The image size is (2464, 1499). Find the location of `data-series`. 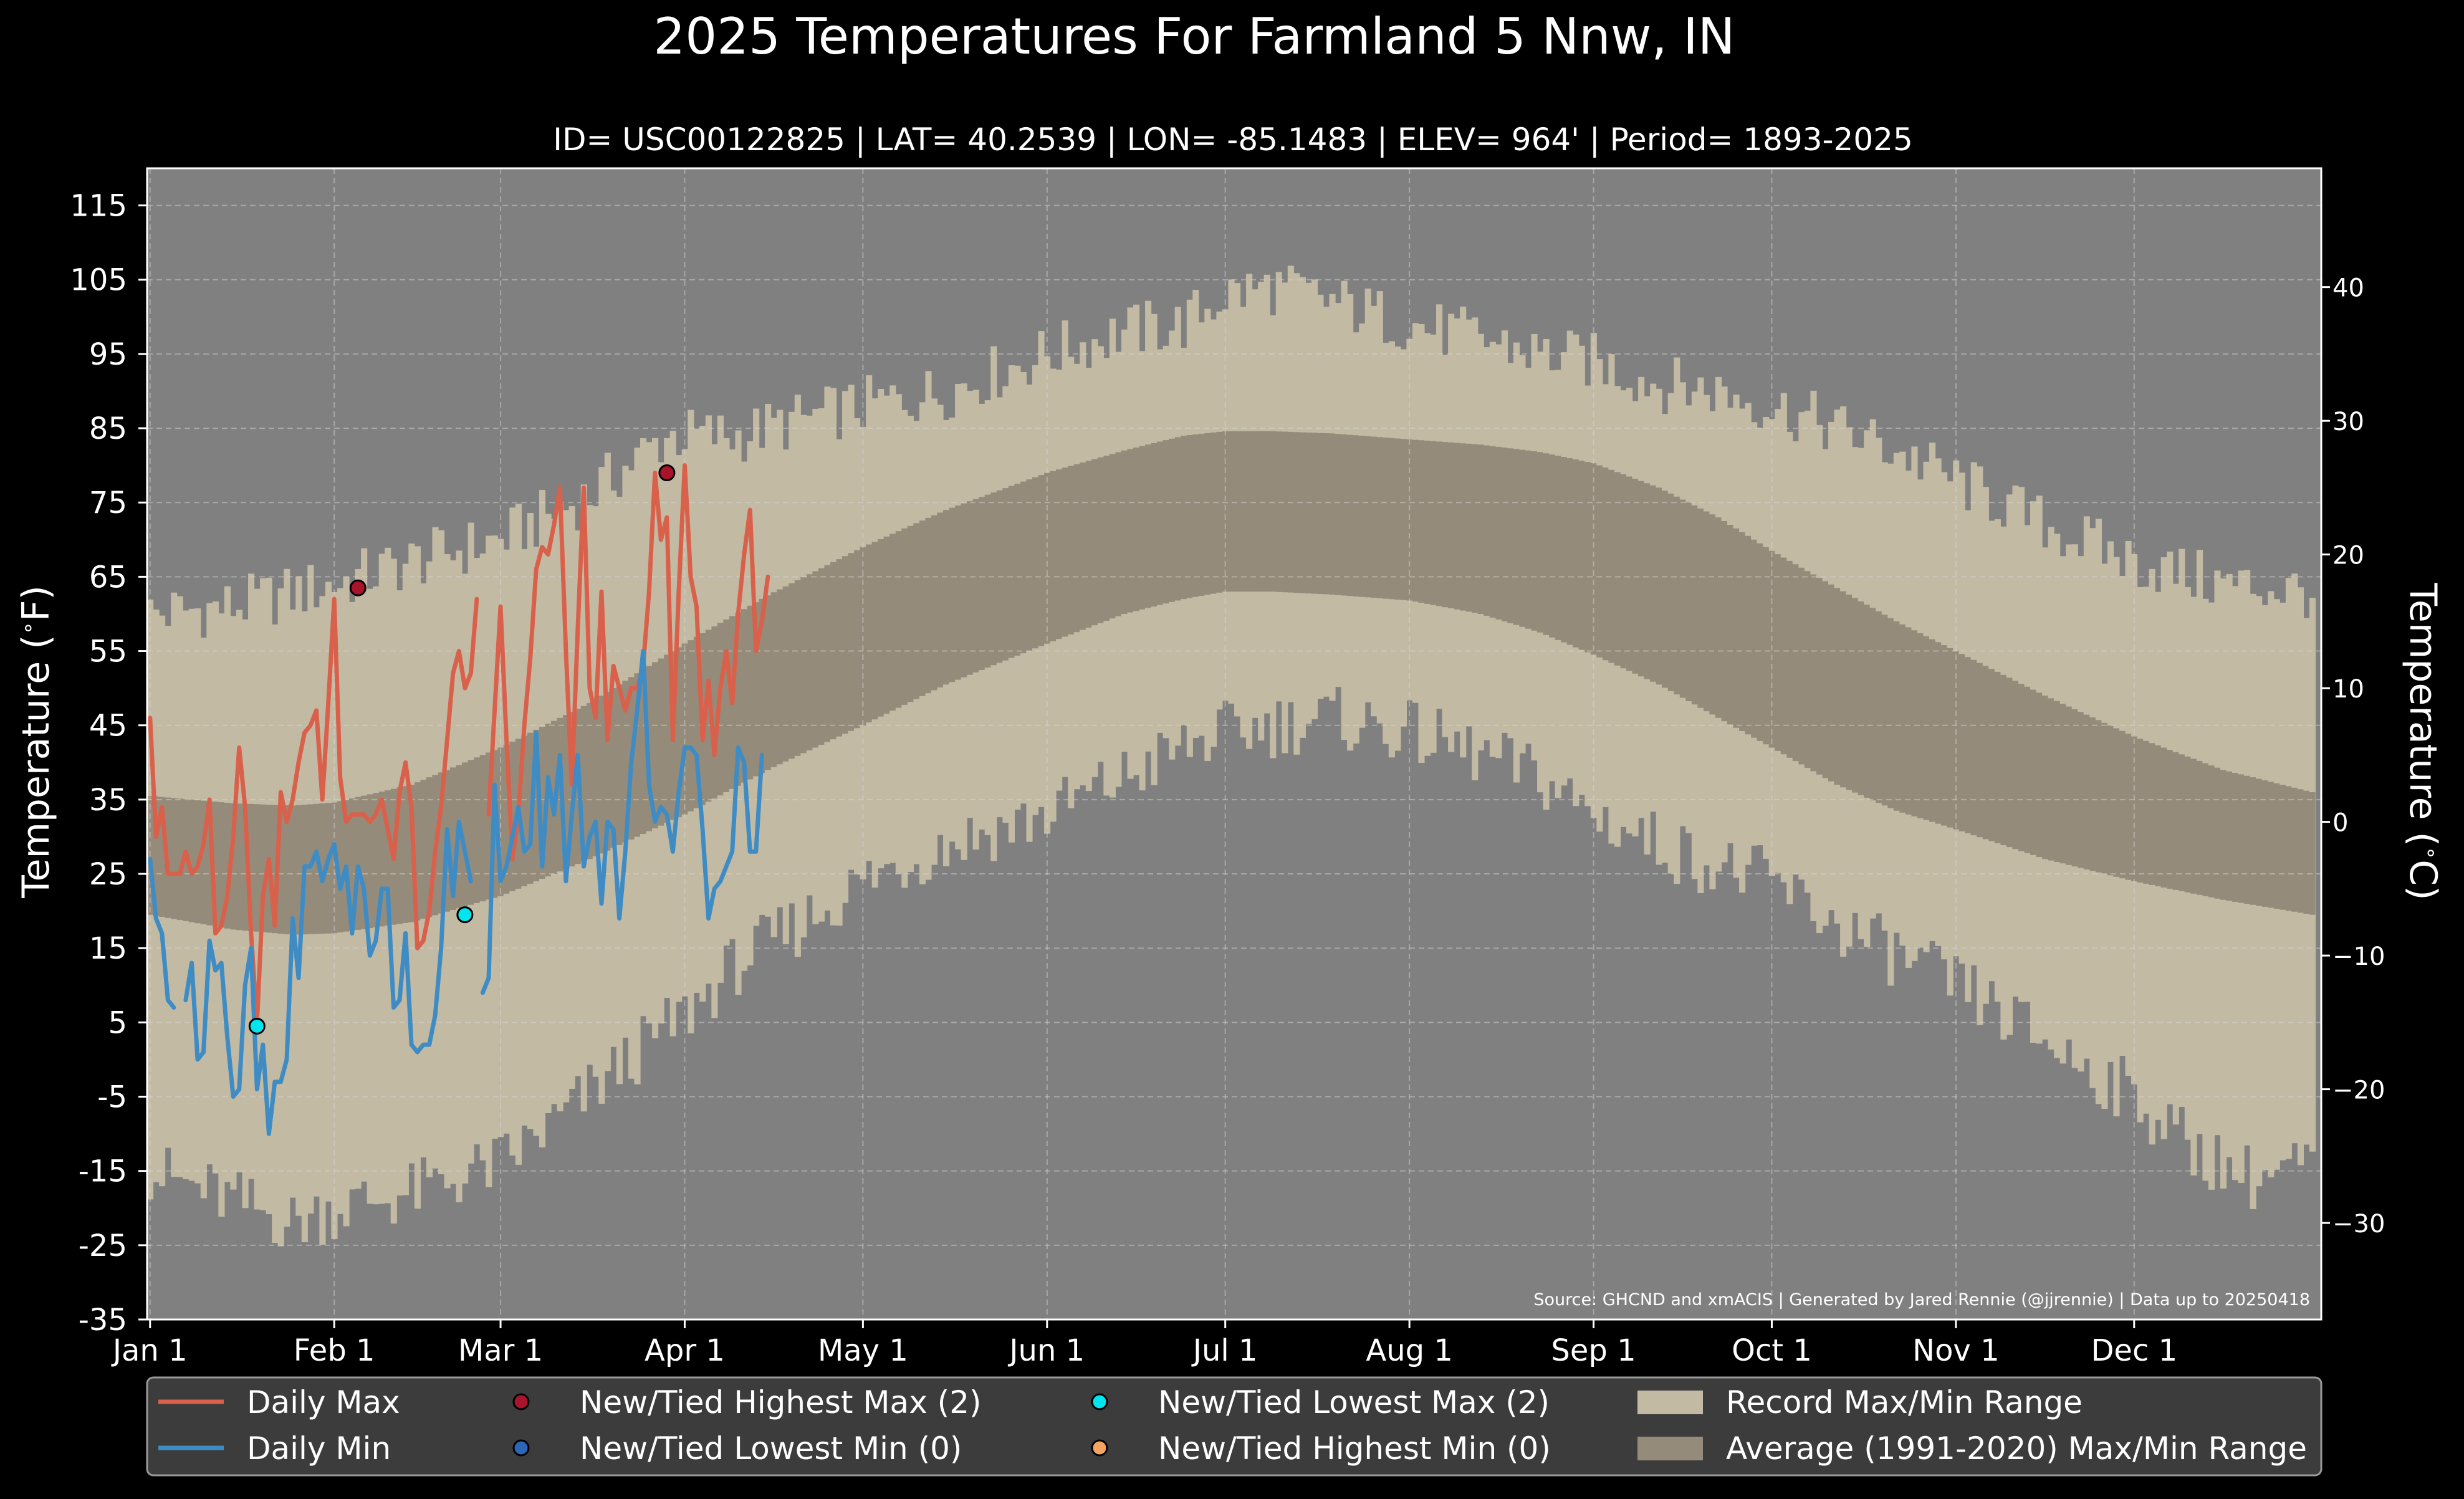

data-series is located at coordinates (459, 799).